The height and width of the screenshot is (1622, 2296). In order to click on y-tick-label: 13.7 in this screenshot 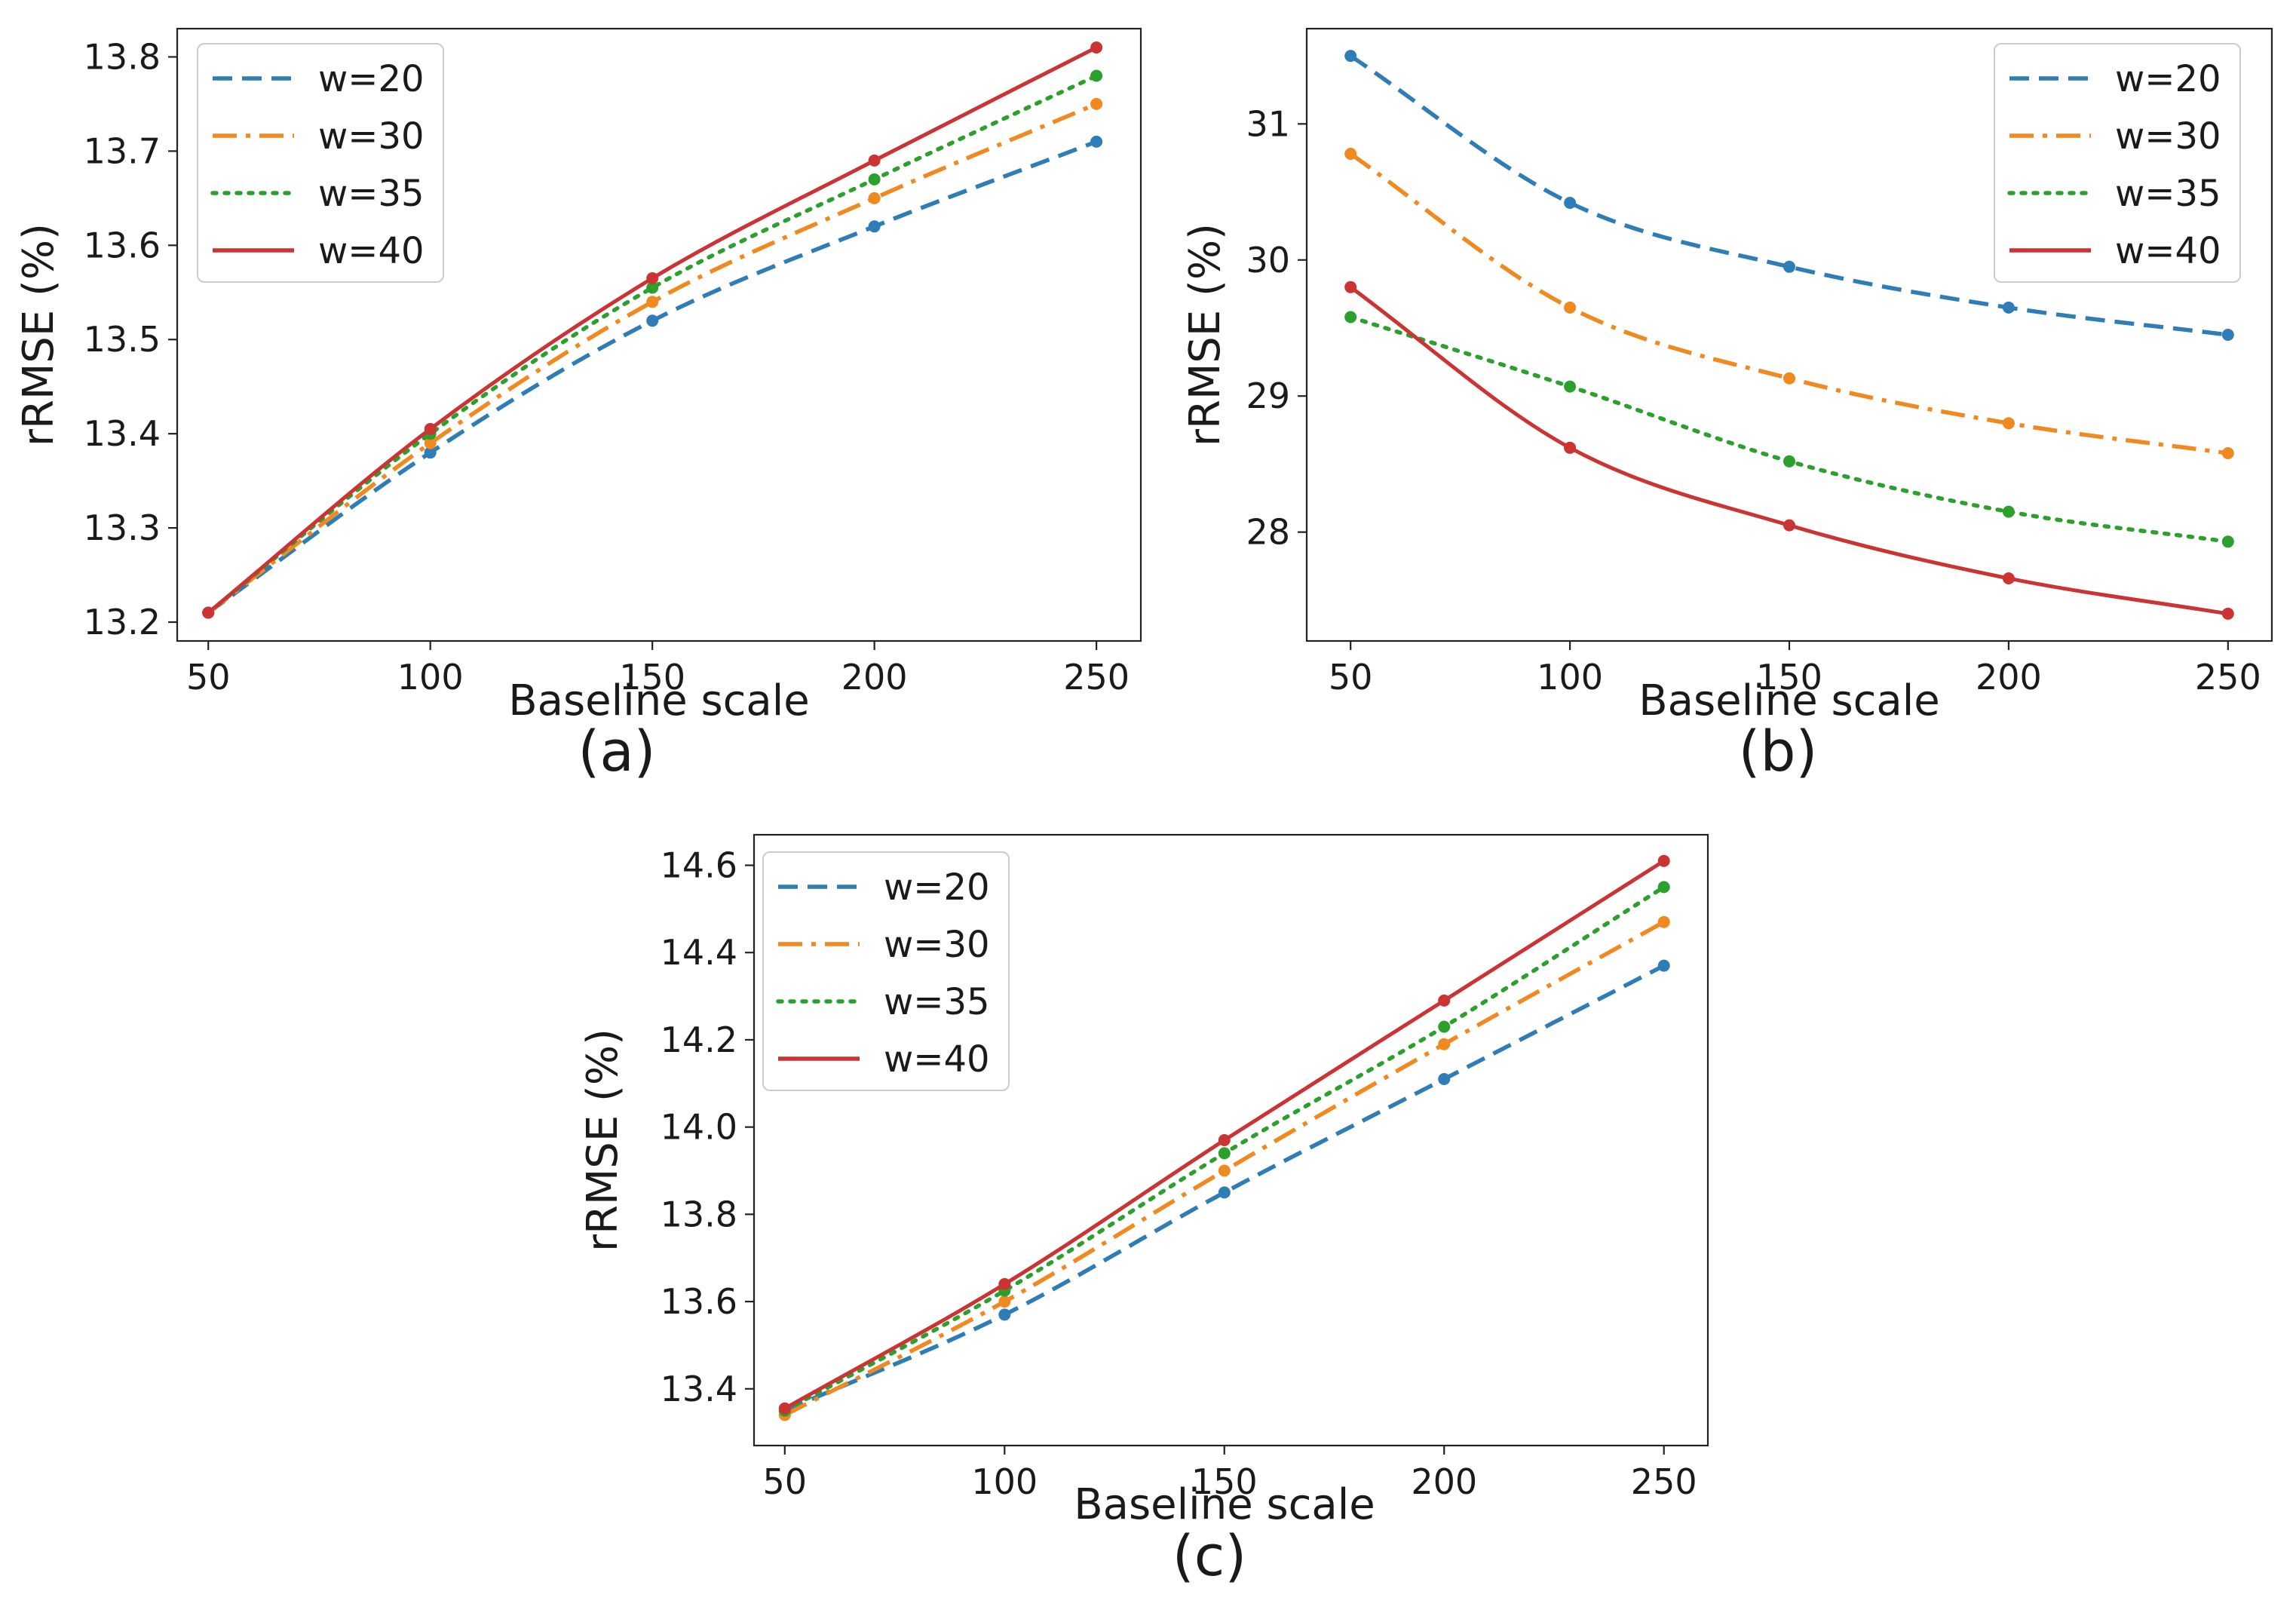, I will do `click(122, 150)`.